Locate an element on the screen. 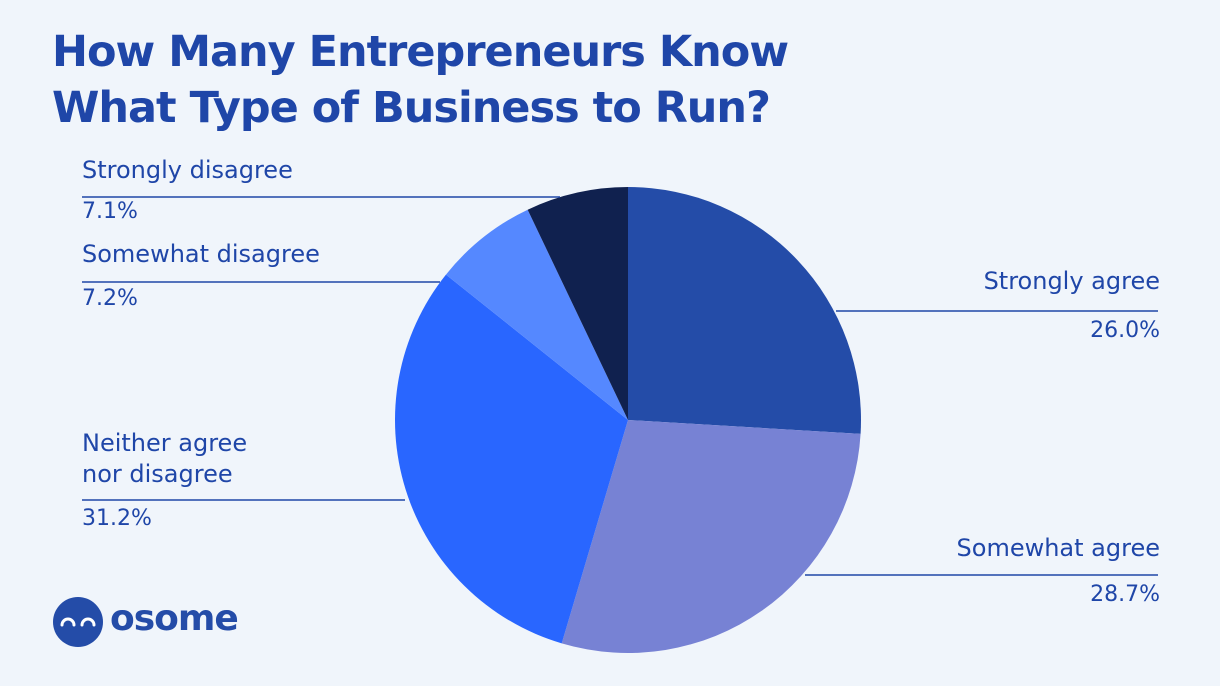  legend-label: Strongly agree is located at coordinates (1071, 281).